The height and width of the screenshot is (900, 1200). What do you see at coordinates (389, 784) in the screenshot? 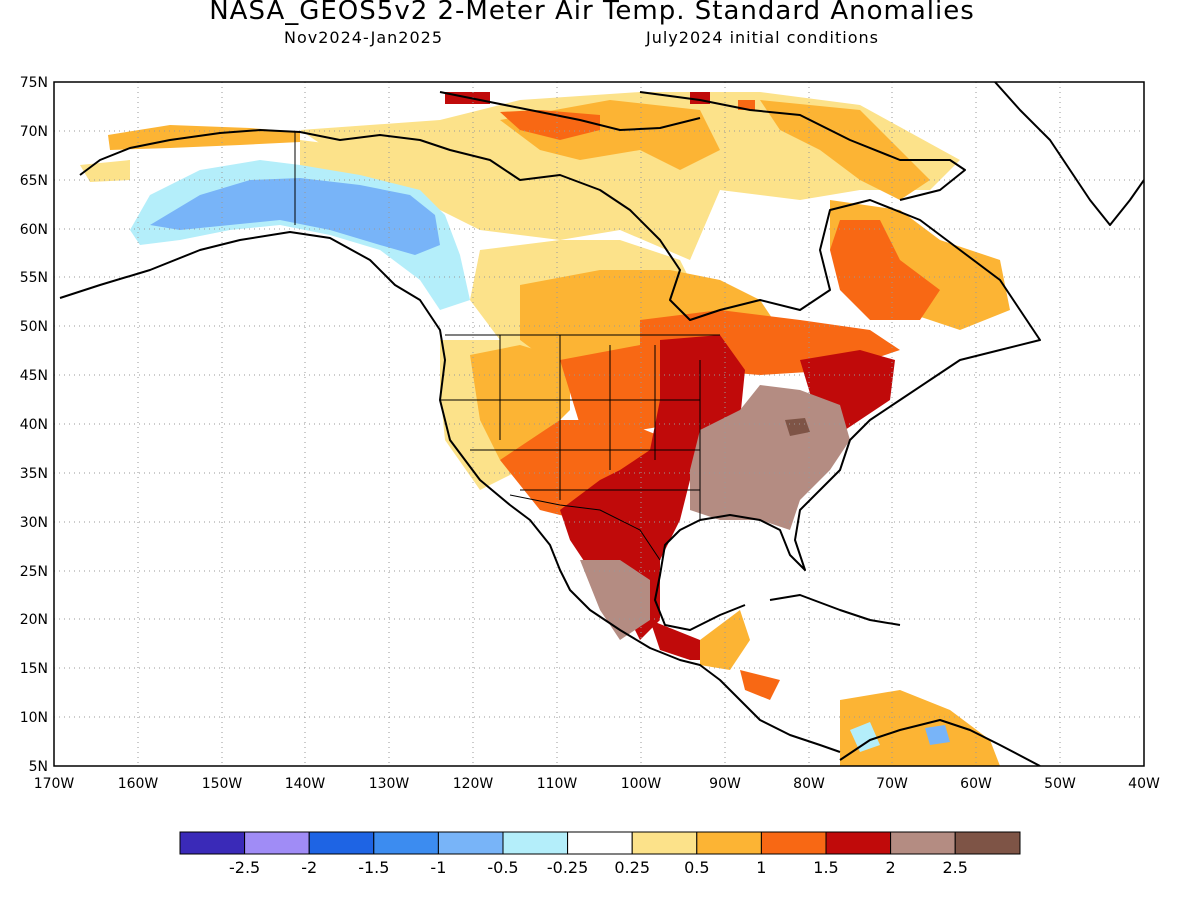
I see `lon-label: 130W` at bounding box center [389, 784].